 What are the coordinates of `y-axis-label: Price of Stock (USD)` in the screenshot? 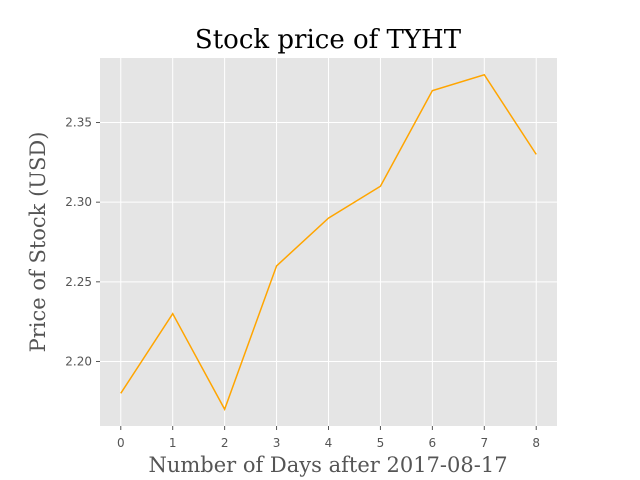 It's located at (38, 242).